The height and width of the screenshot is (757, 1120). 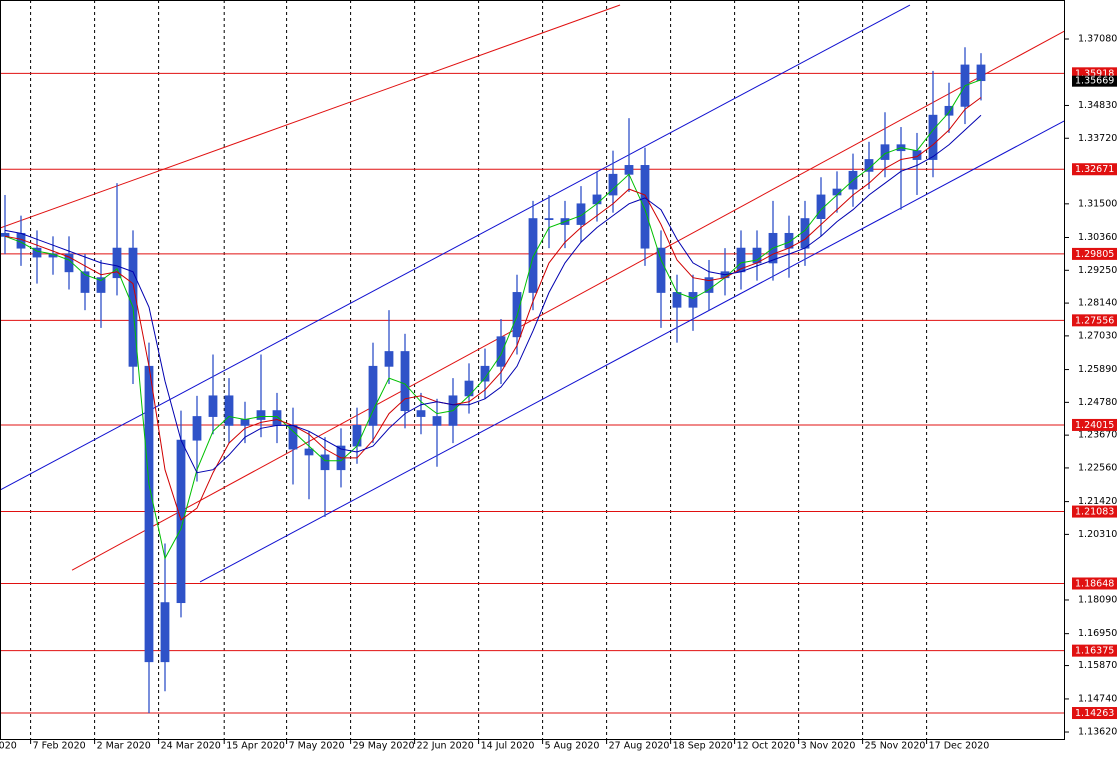 I want to click on x-tick-label: 2020, so click(x=8, y=746).